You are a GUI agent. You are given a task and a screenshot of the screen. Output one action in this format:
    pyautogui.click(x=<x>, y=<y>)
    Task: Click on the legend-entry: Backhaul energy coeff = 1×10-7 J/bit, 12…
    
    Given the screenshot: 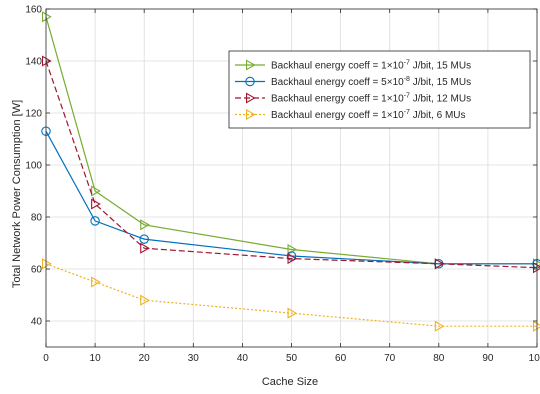 What is the action you would take?
    pyautogui.click(x=353, y=98)
    